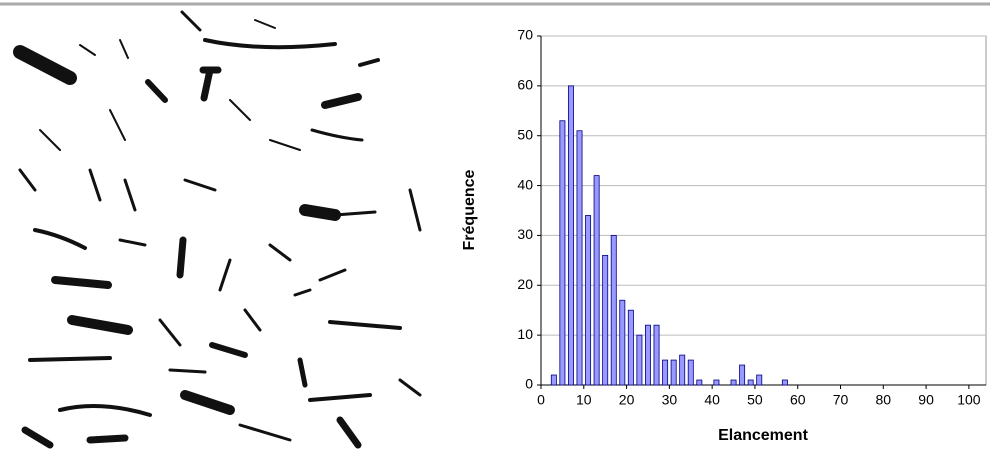 This screenshot has width=990, height=460. Describe the element at coordinates (525, 334) in the screenshot. I see `y-tick-label: 10` at that location.